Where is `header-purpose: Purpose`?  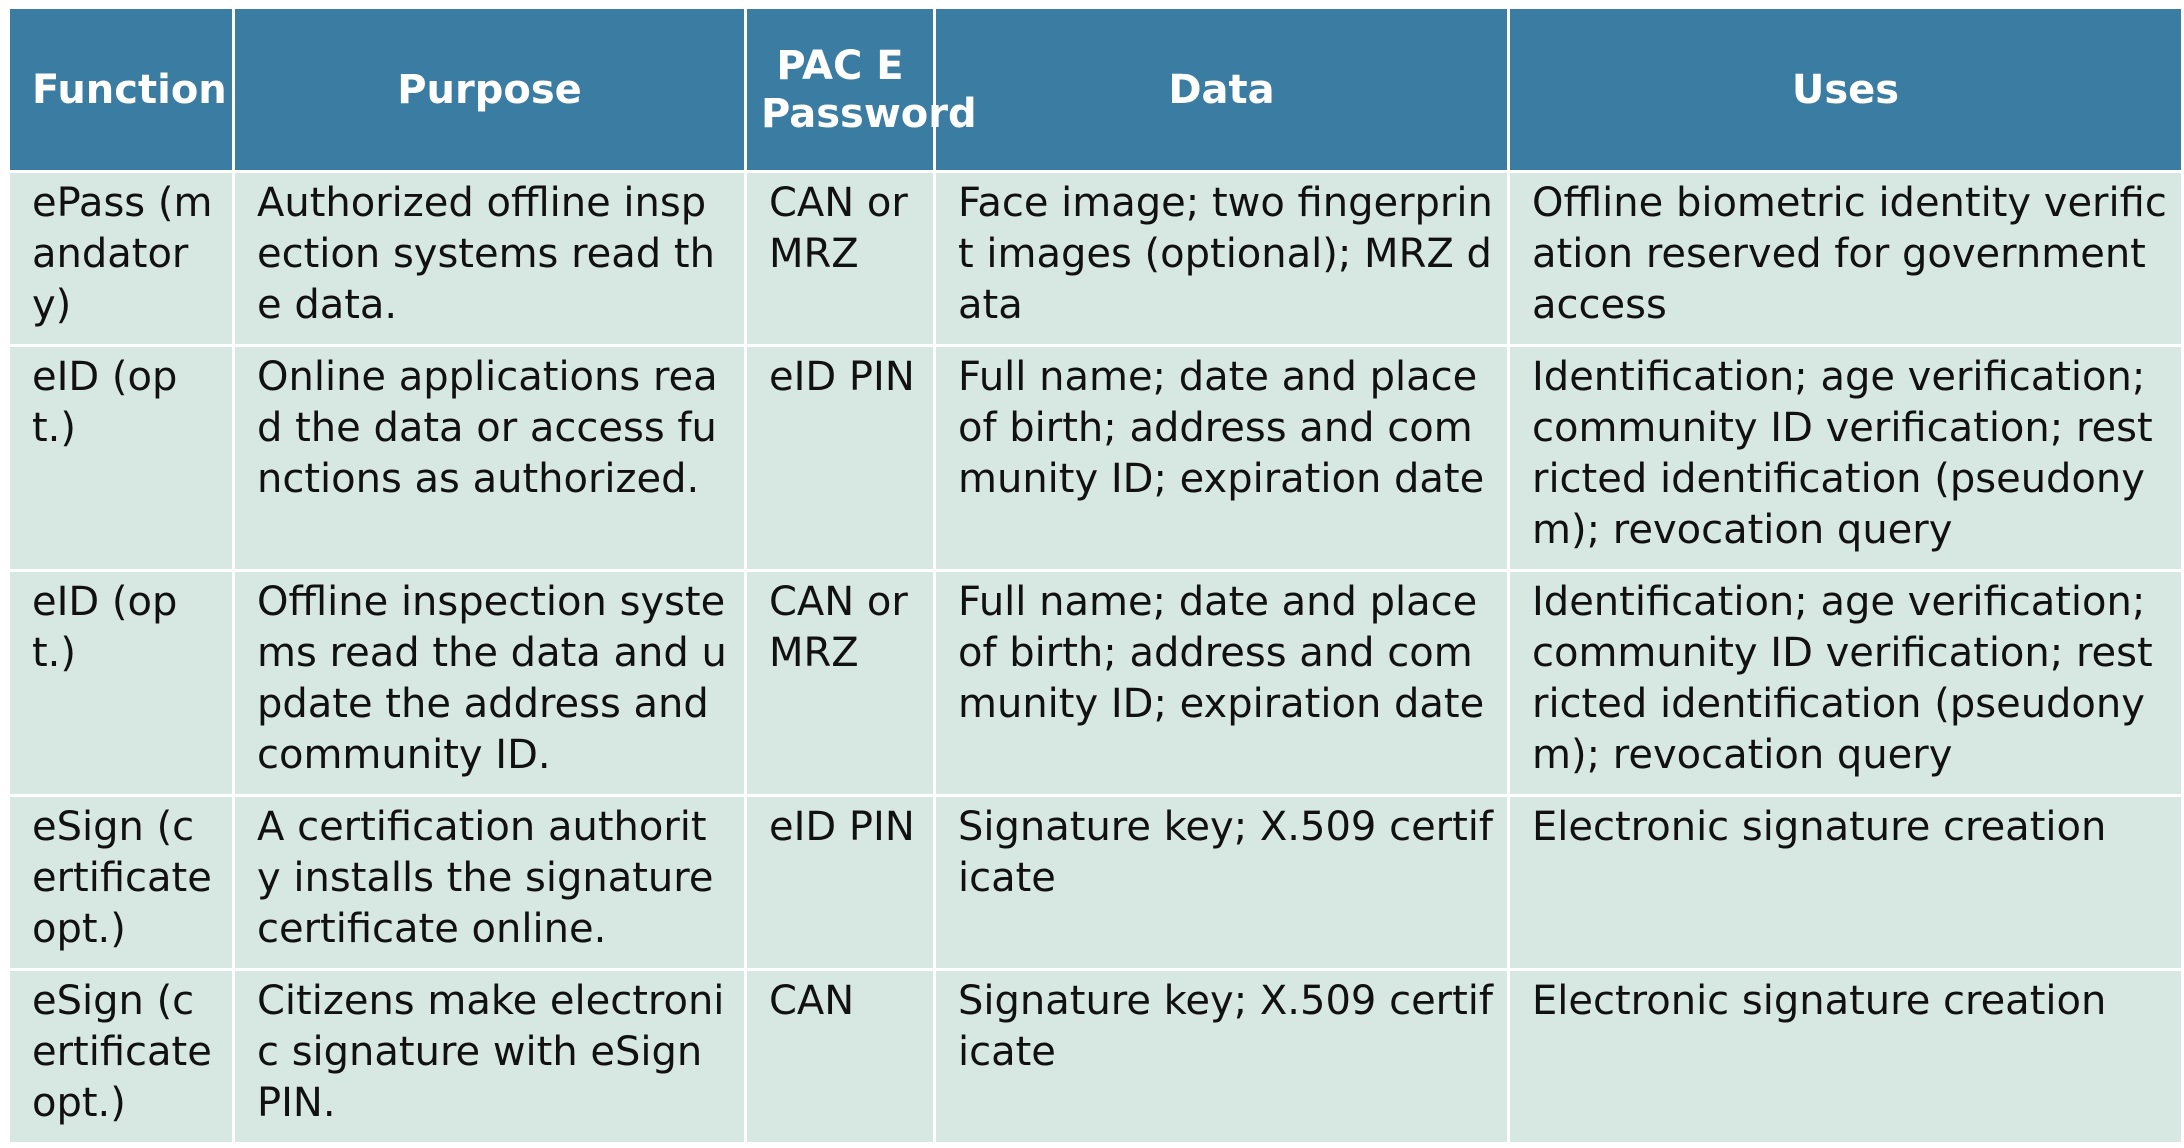
header-purpose: Purpose is located at coordinates (489, 89).